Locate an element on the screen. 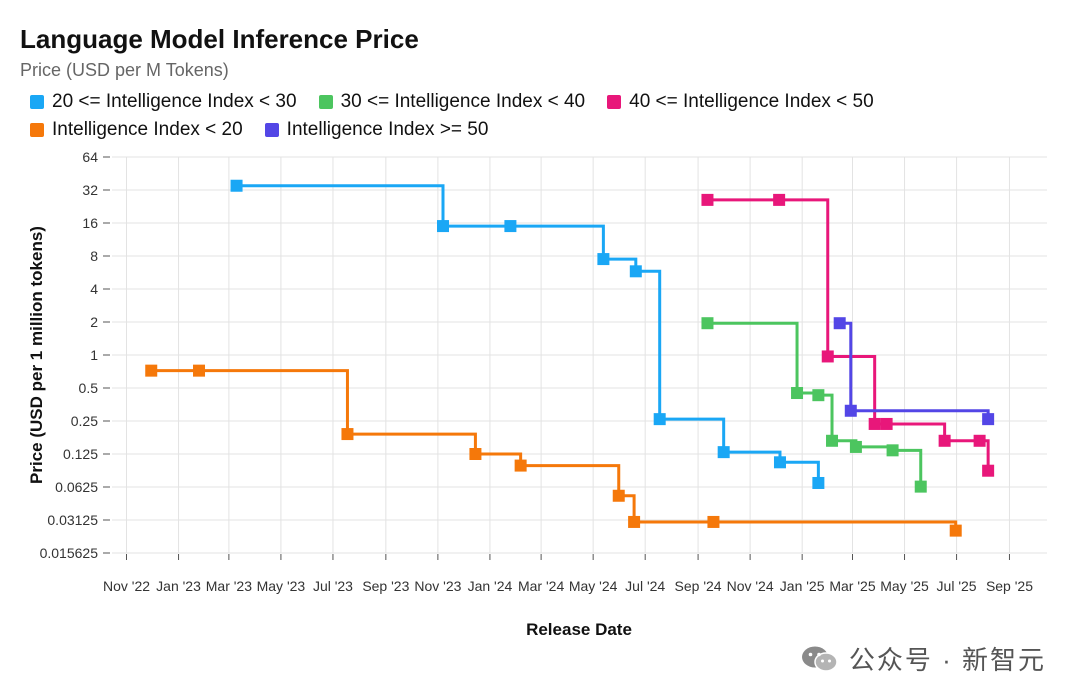  watermark-text: 公众号 · 新智元 is located at coordinates (947, 660).